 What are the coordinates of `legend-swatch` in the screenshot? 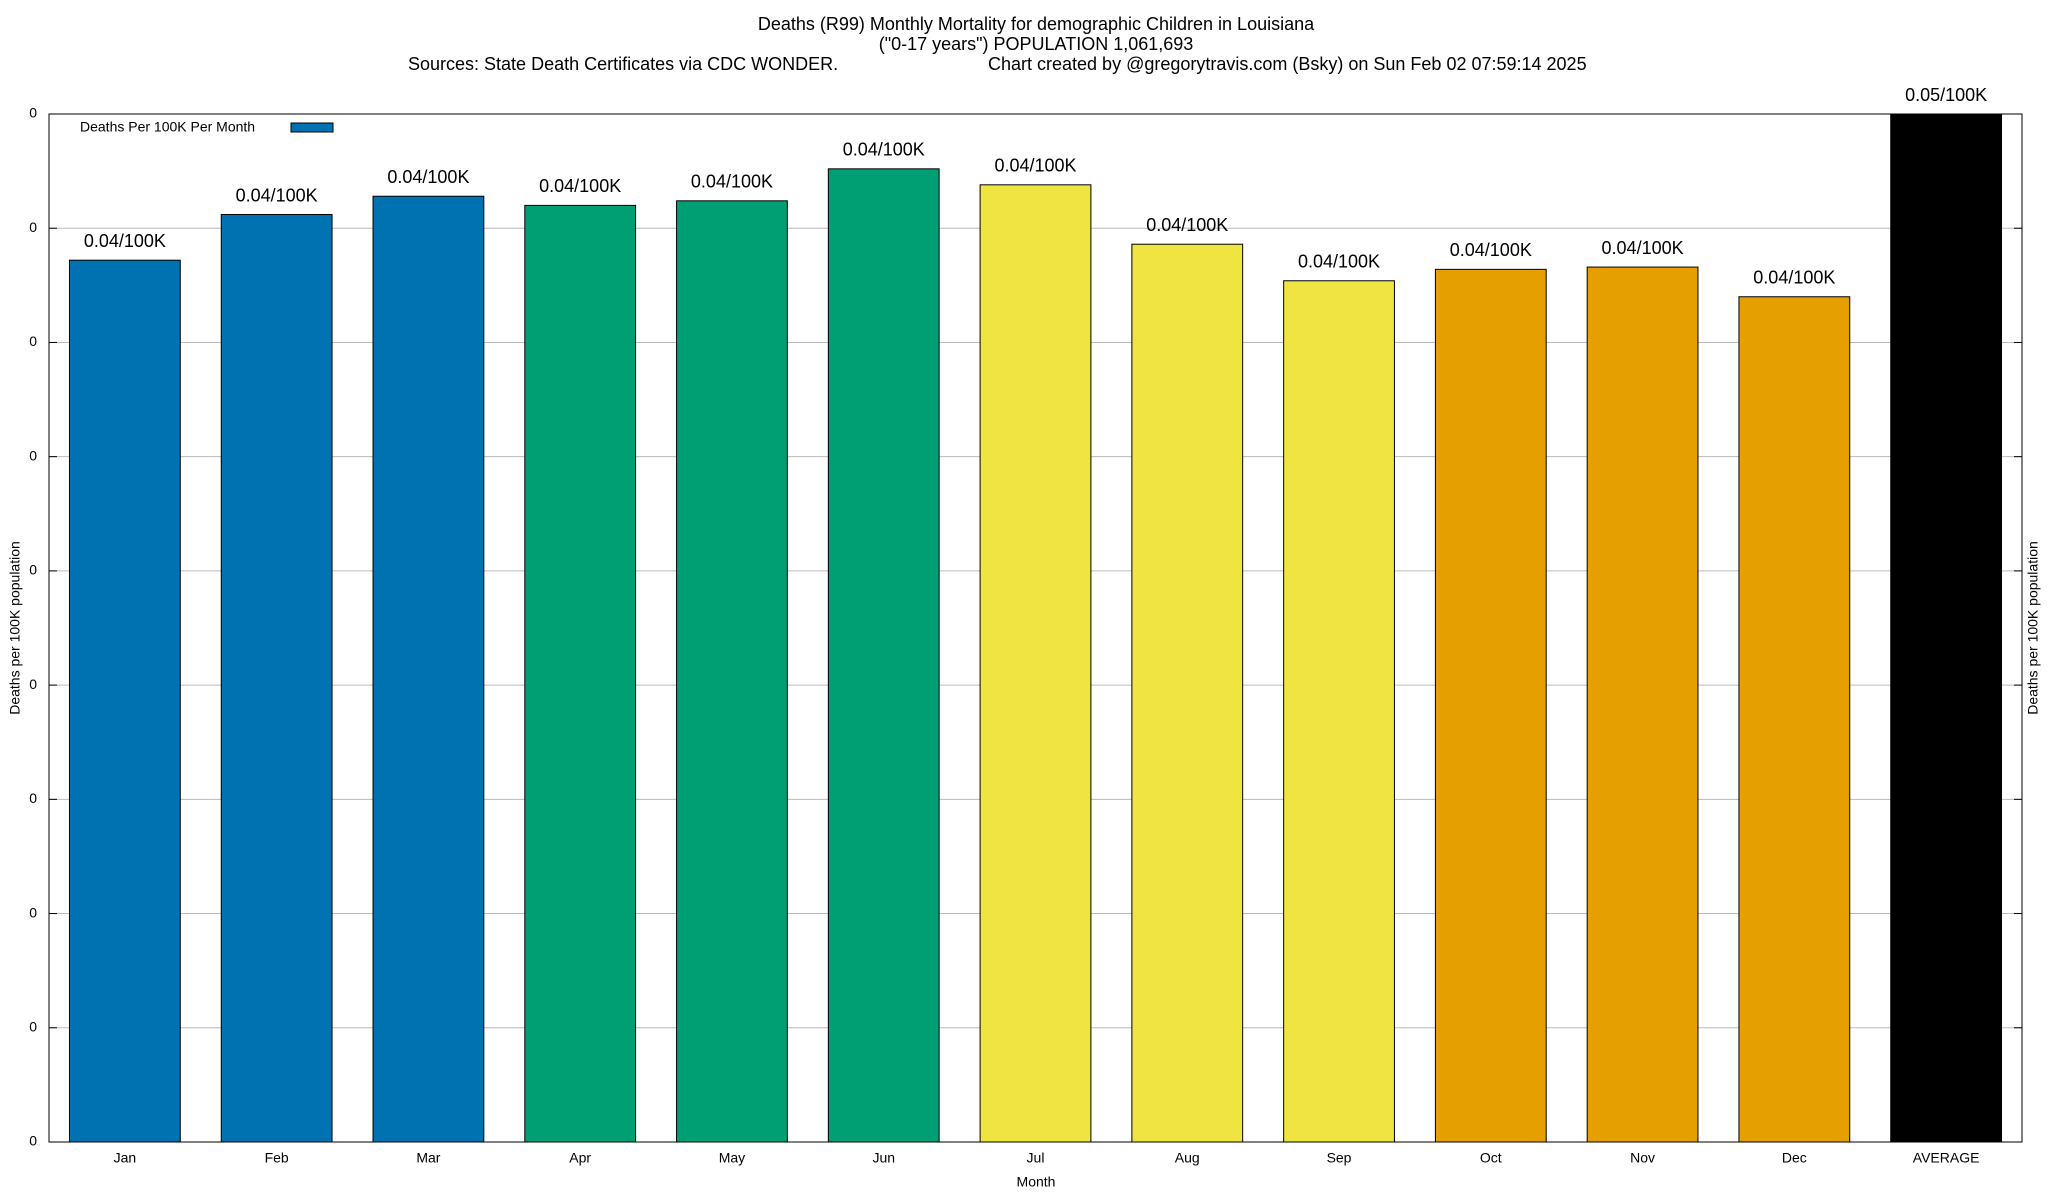 It's located at (312, 127).